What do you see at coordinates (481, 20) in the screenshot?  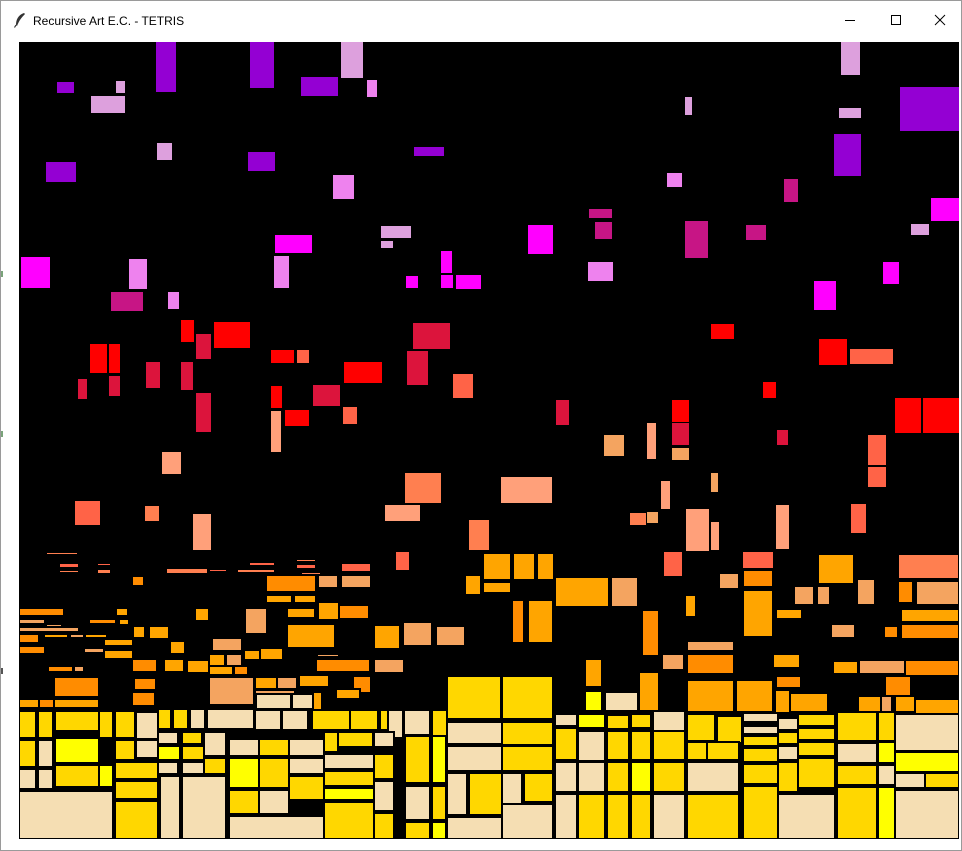 I see `title-bar: Recursive Art E.C. - TETRIS` at bounding box center [481, 20].